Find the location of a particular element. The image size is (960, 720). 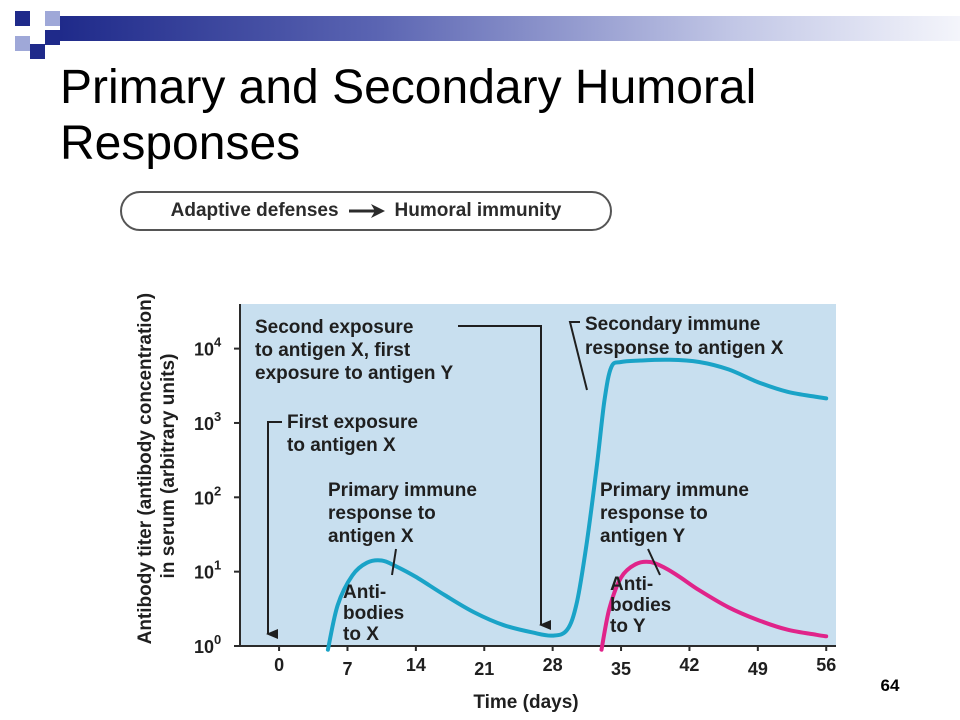

annotation-first-exposure-line1: First exposure is located at coordinates (352, 422).